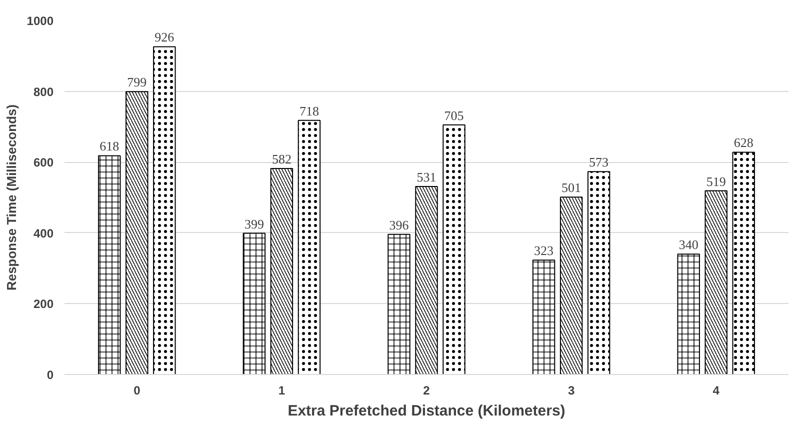 Image resolution: width=798 pixels, height=434 pixels. I want to click on y-tick-label: 200, so click(43, 304).